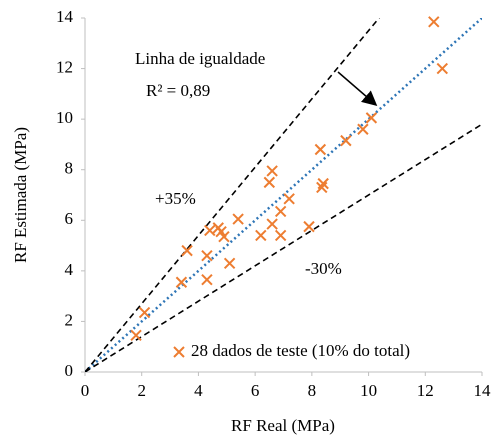 Image resolution: width=496 pixels, height=439 pixels. Describe the element at coordinates (69, 218) in the screenshot. I see `y-tick-label: 6` at that location.